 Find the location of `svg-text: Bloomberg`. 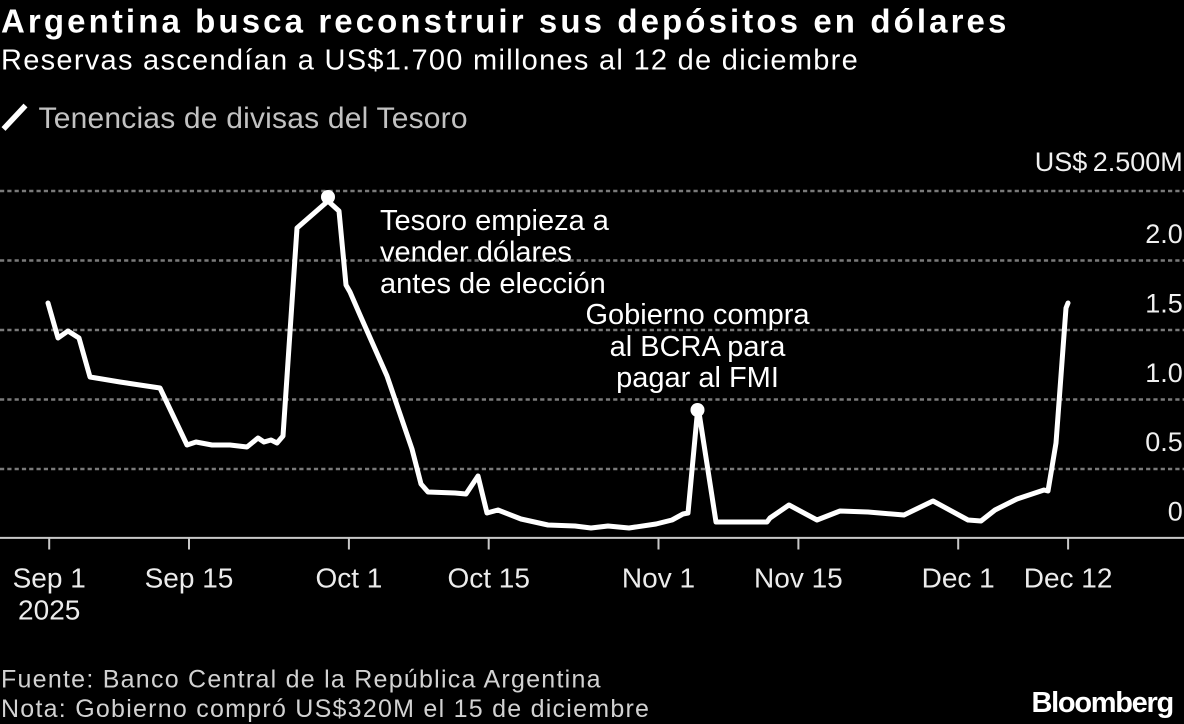

svg-text: Bloomberg is located at coordinates (1102, 703).